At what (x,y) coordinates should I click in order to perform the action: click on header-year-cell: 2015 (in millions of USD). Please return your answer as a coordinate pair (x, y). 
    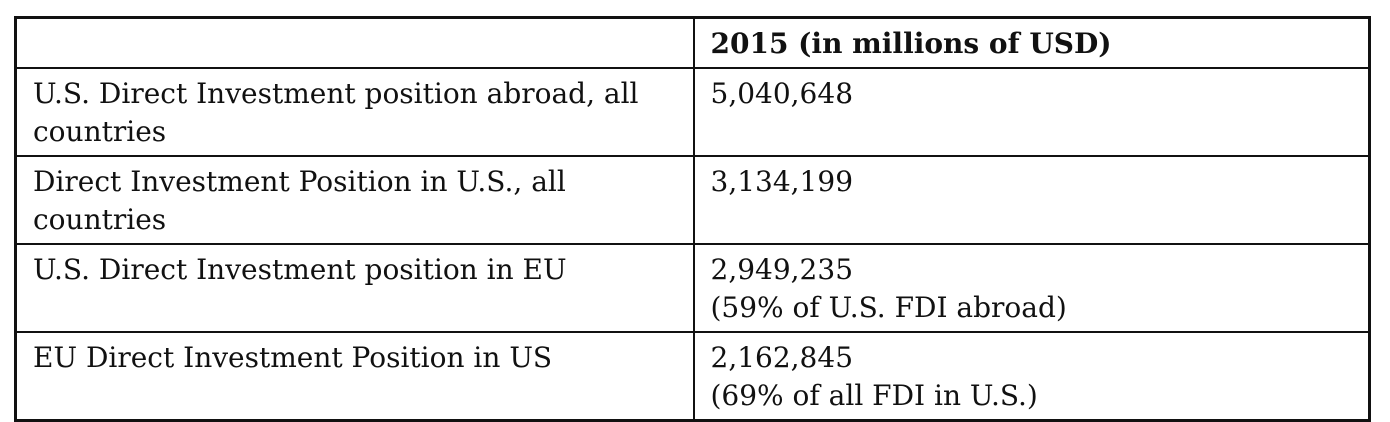
    Looking at the image, I should click on (1031, 42).